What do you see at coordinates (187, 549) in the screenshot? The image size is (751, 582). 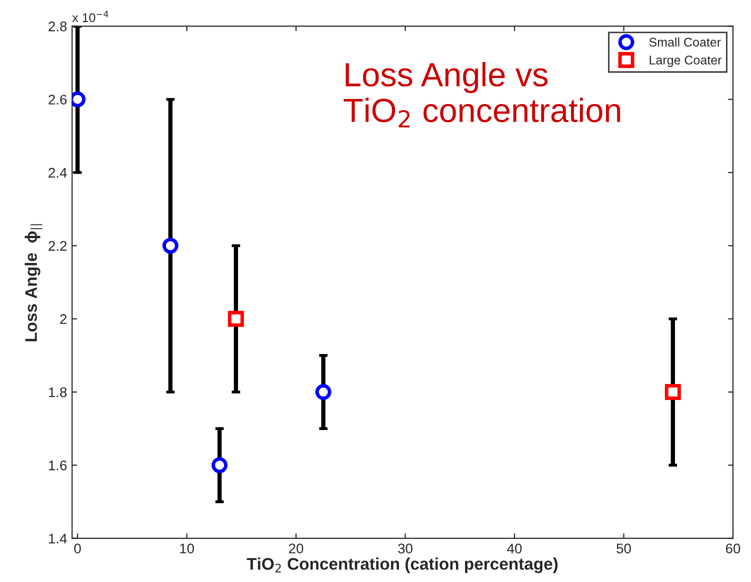 I see `x-tick-label: 10` at bounding box center [187, 549].